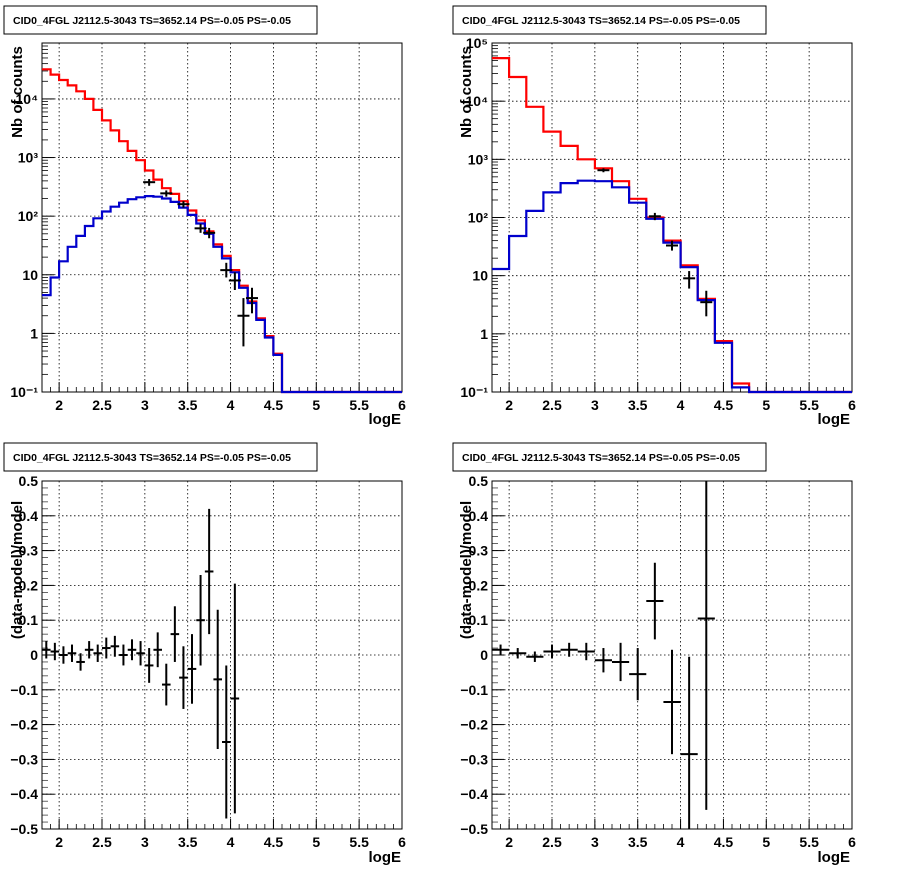  I want to click on y-tick-label: 10⁵, so click(477, 43).